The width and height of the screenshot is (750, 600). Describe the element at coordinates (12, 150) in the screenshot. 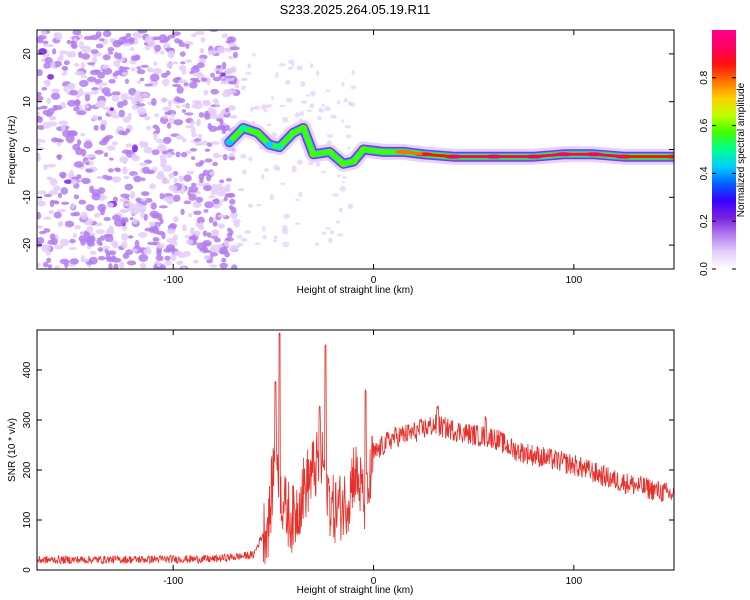

I see `spectrogram-y-label: Frequency (Hz)` at that location.